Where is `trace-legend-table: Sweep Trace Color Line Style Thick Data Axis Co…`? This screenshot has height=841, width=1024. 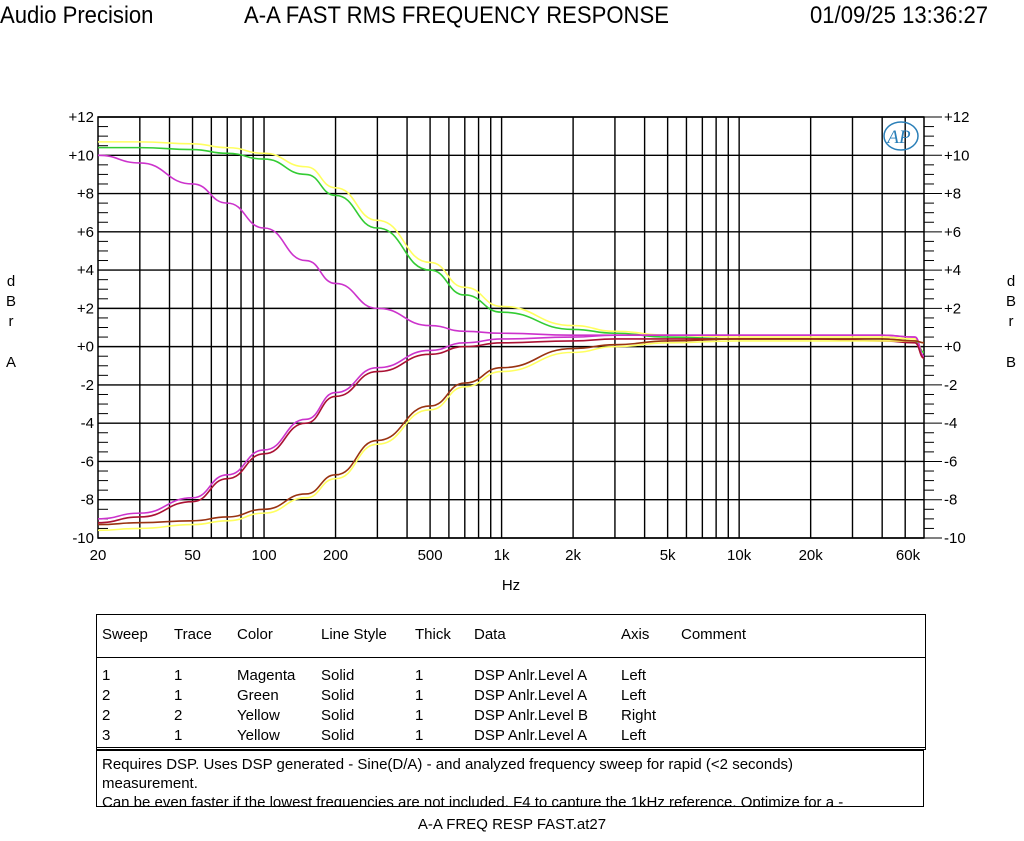
trace-legend-table: Sweep Trace Color Line Style Thick Data Axis Co… is located at coordinates (511, 682).